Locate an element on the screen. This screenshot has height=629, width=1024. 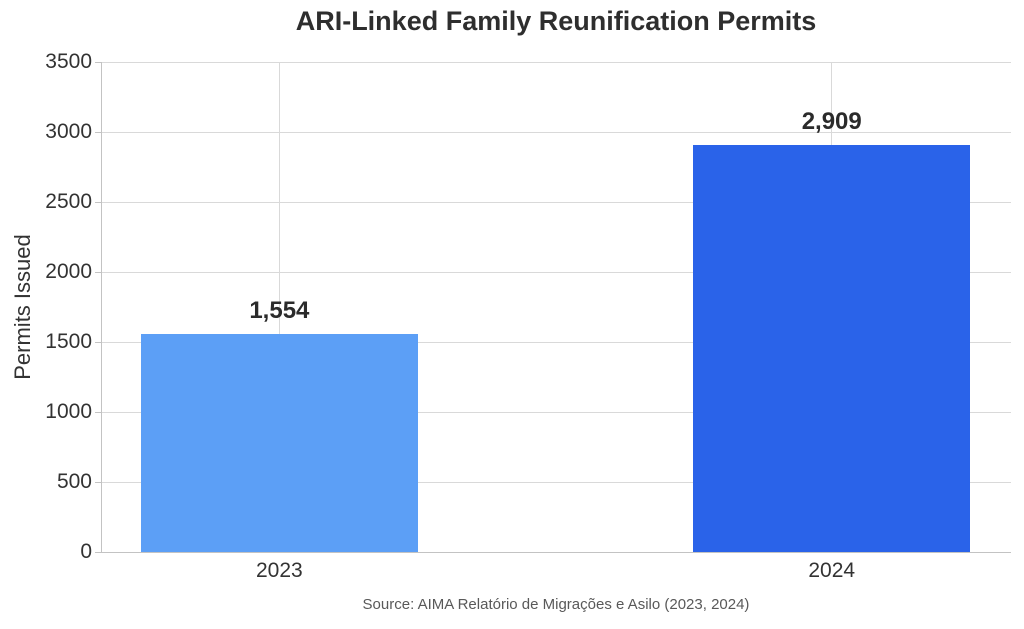
chart-title: ARI-Linked Family Reunification Permits is located at coordinates (556, 21).